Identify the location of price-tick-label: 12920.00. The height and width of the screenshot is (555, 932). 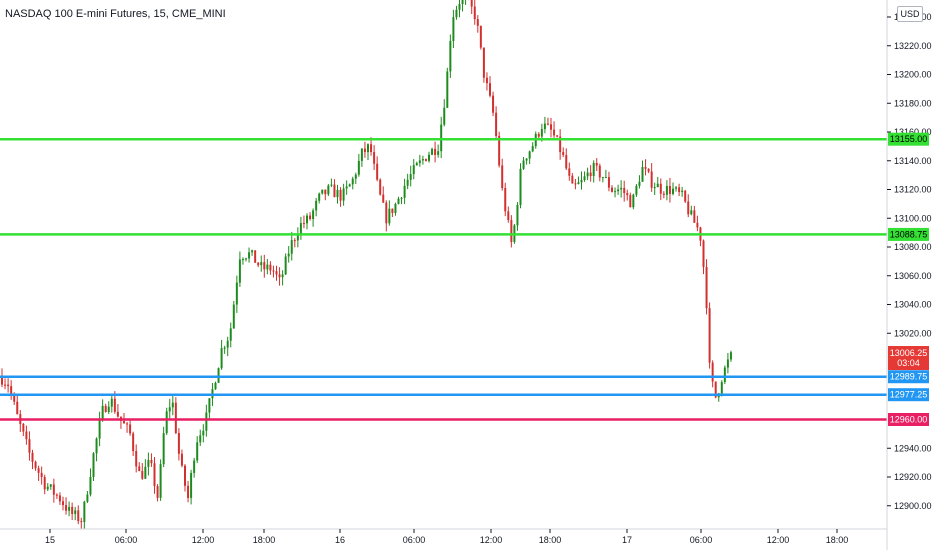
(913, 477).